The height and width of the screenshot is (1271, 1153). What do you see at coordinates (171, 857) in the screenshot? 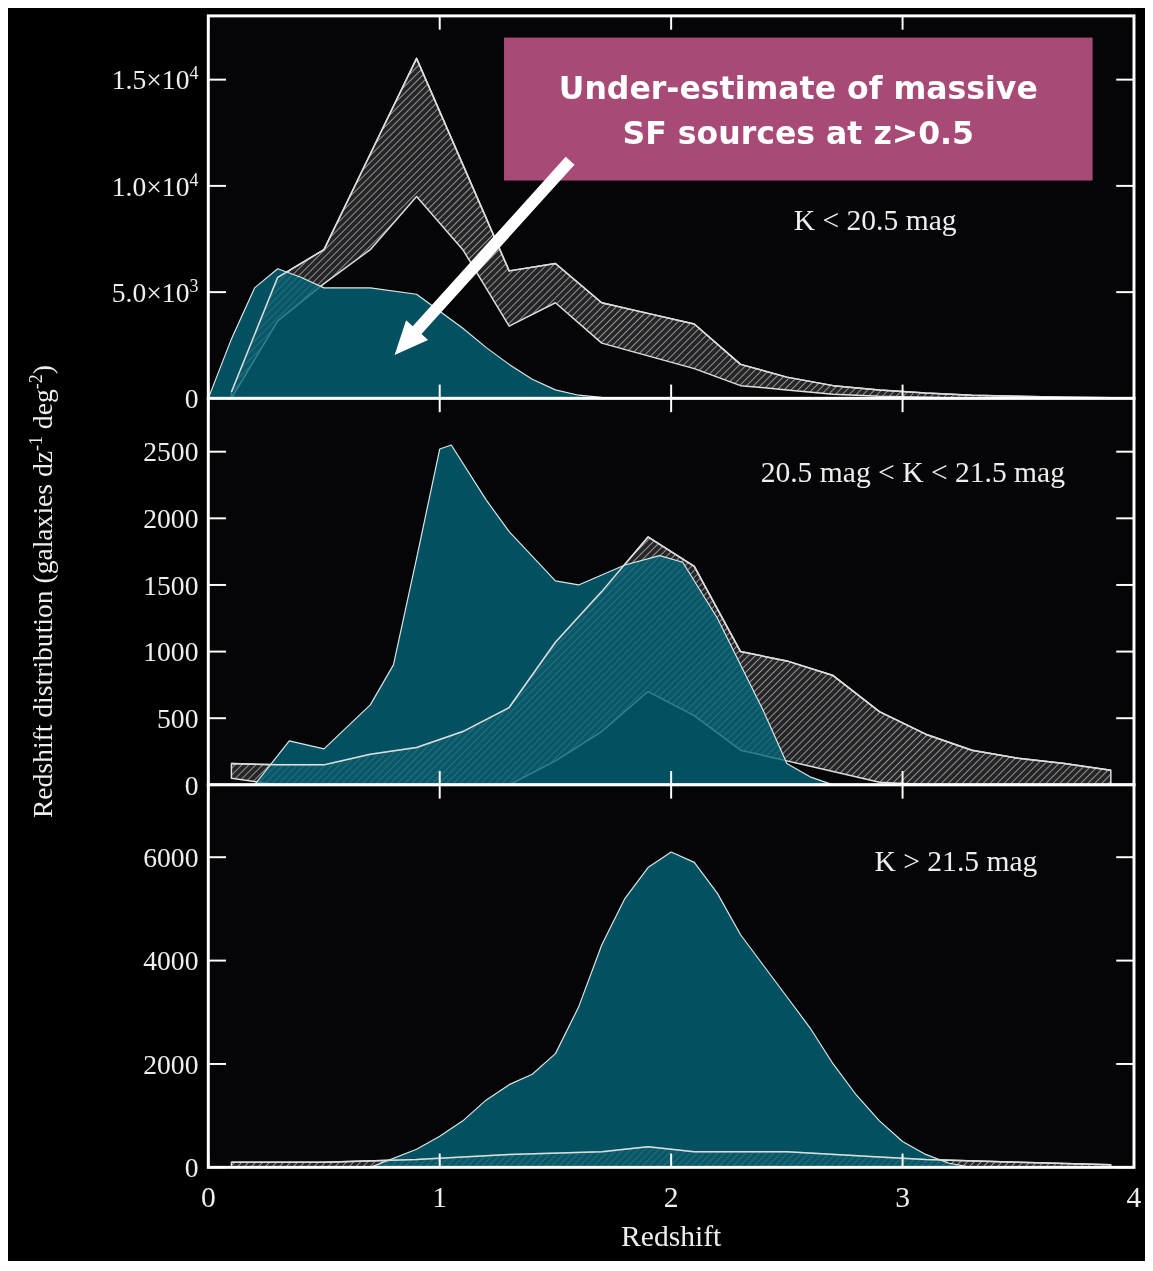
I see `y-tick-label: 6000` at bounding box center [171, 857].